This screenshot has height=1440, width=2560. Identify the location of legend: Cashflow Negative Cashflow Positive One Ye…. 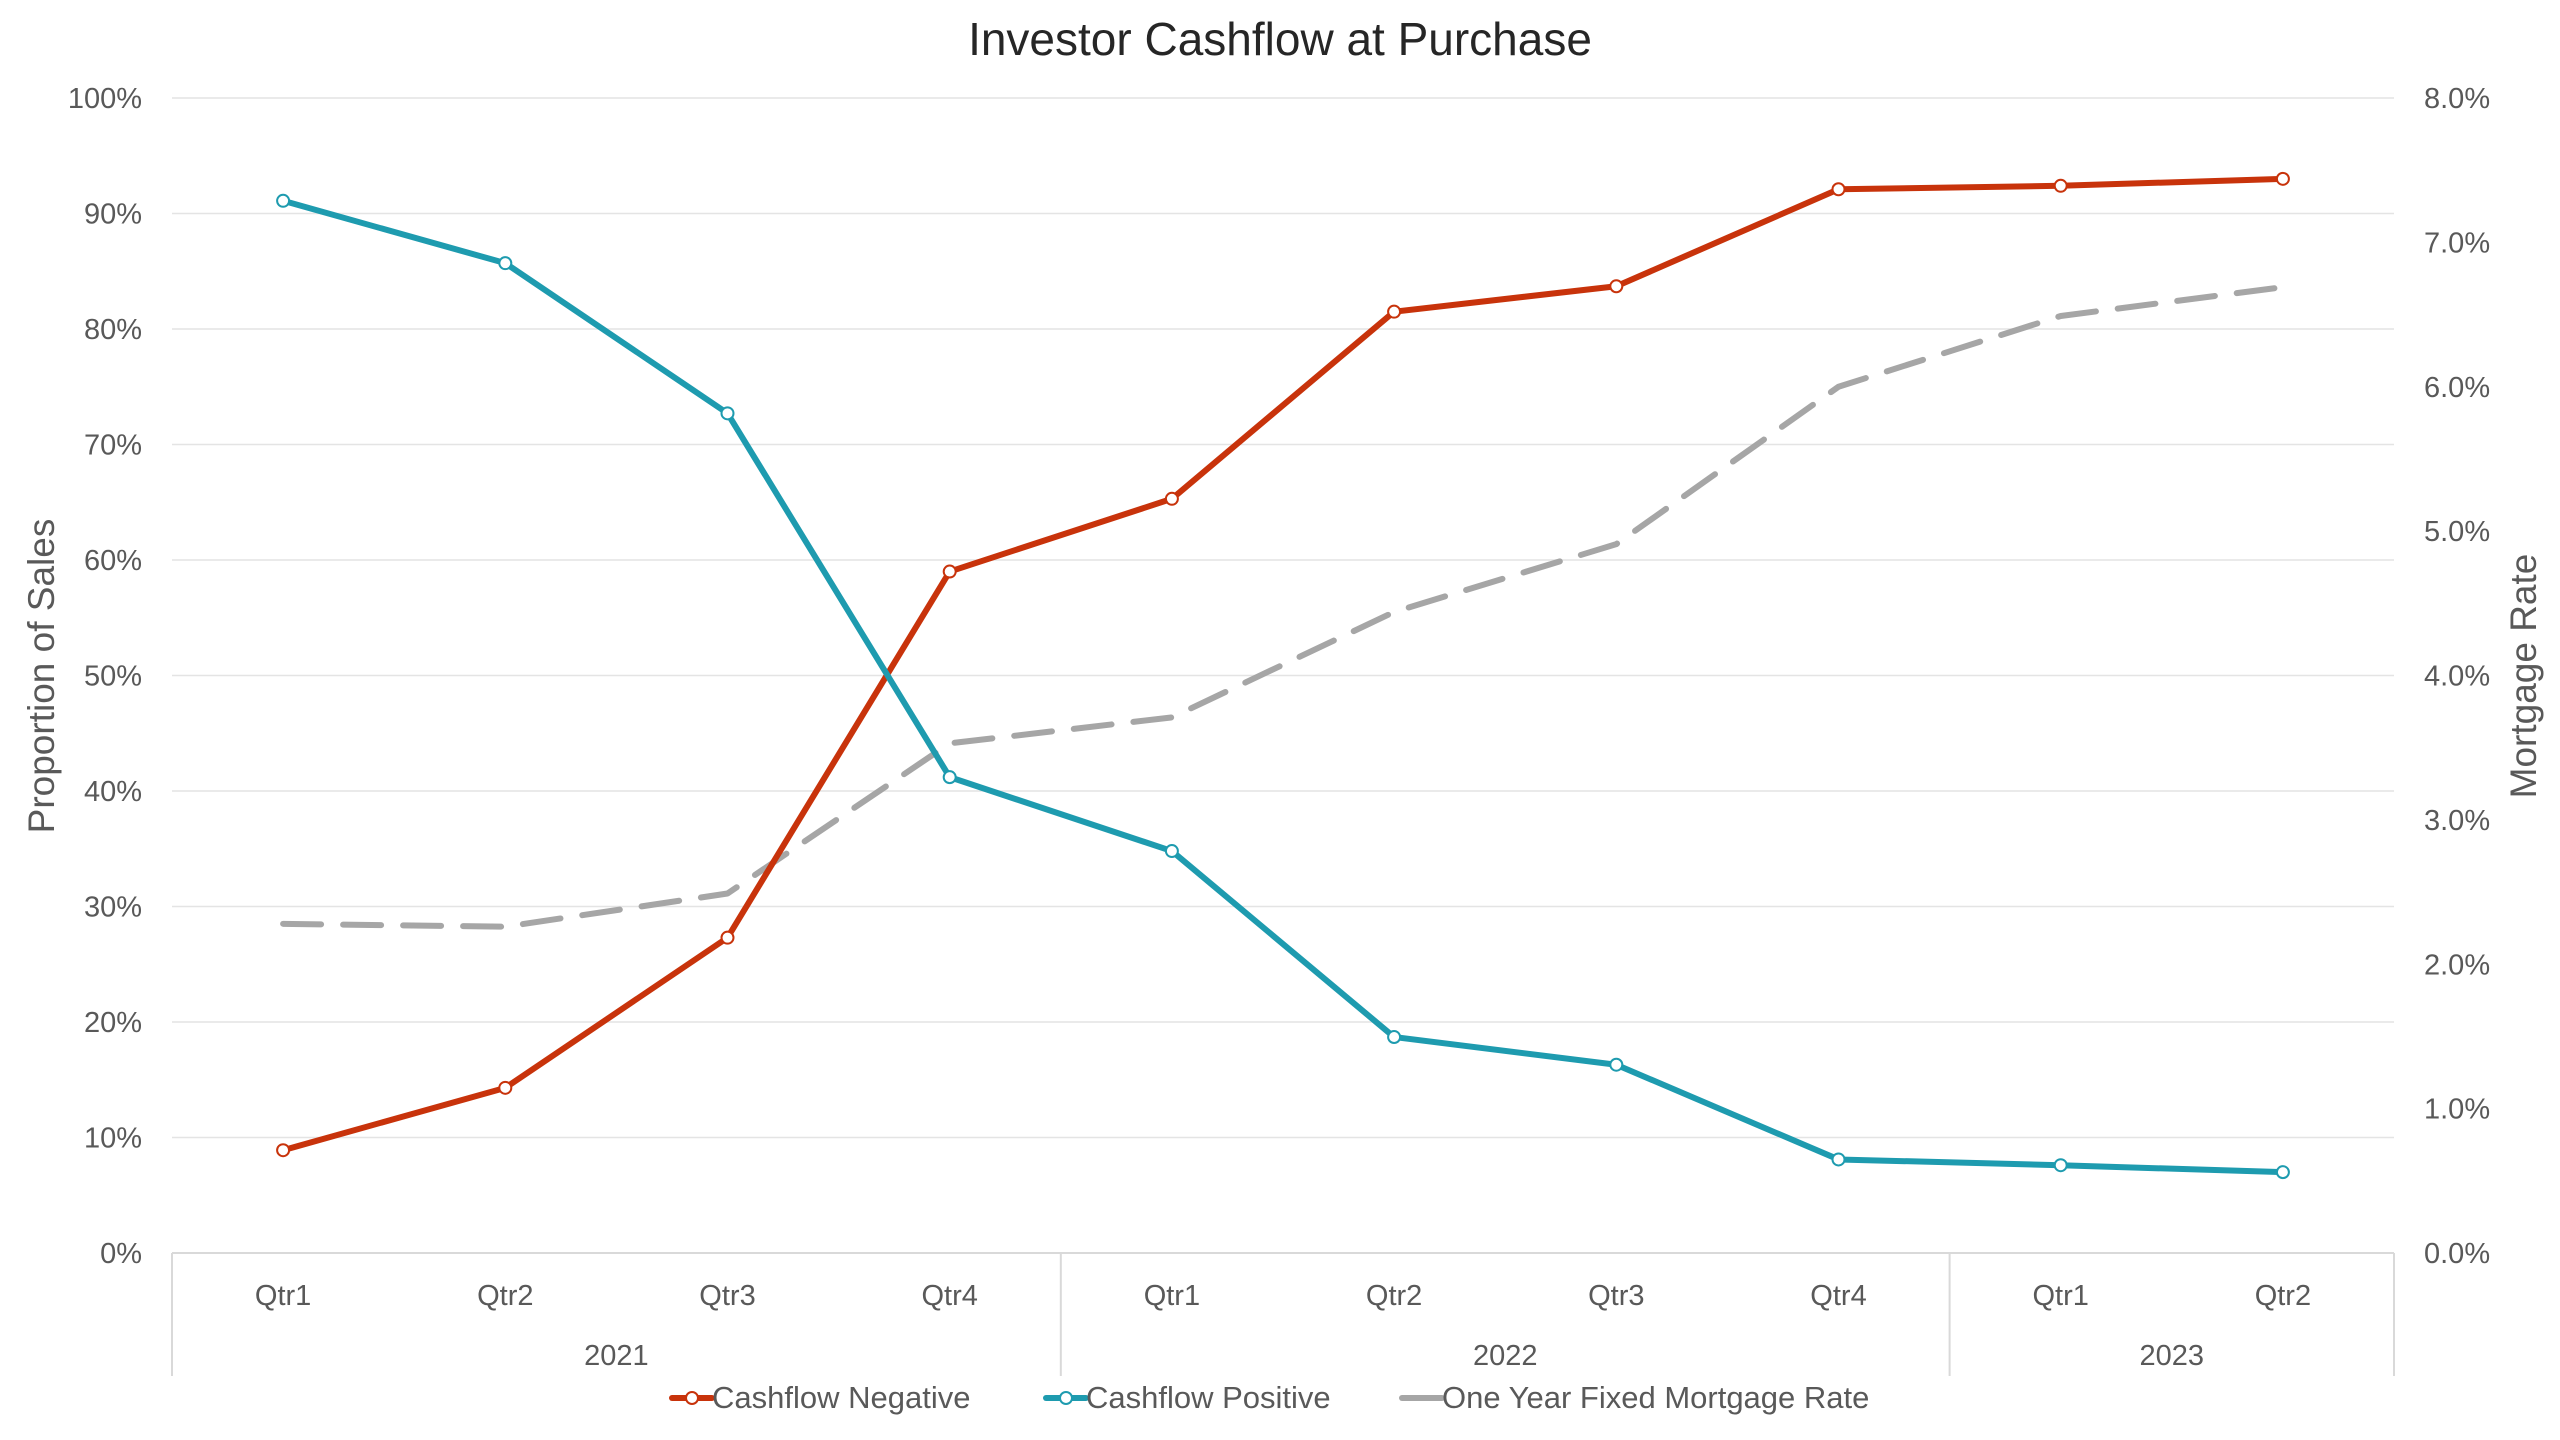
(1269, 1397).